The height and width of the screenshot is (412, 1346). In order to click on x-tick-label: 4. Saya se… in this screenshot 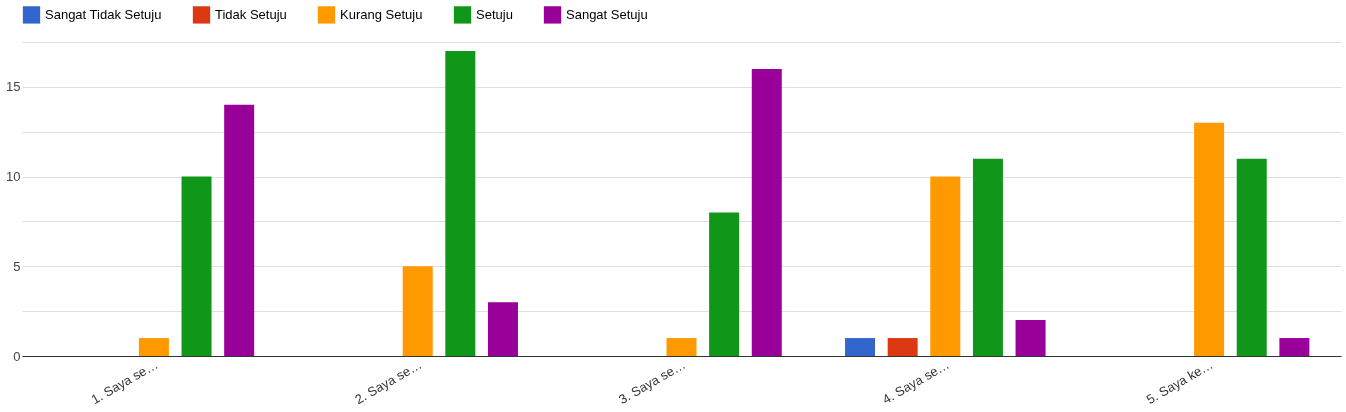, I will do `click(915, 381)`.